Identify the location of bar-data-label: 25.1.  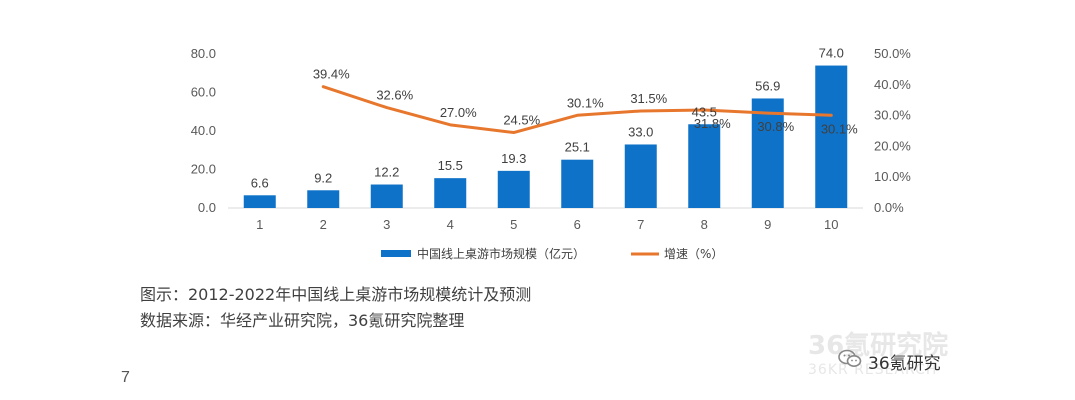
(577, 147).